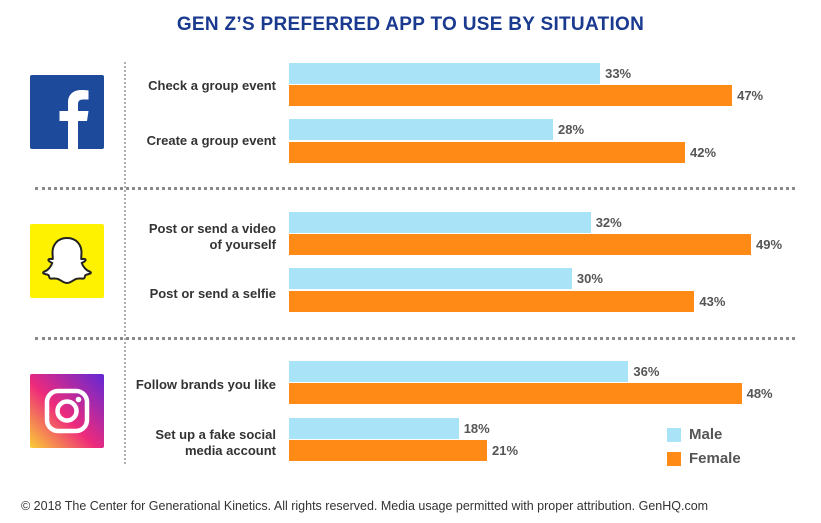  I want to click on data-label-male: 33%, so click(618, 73).